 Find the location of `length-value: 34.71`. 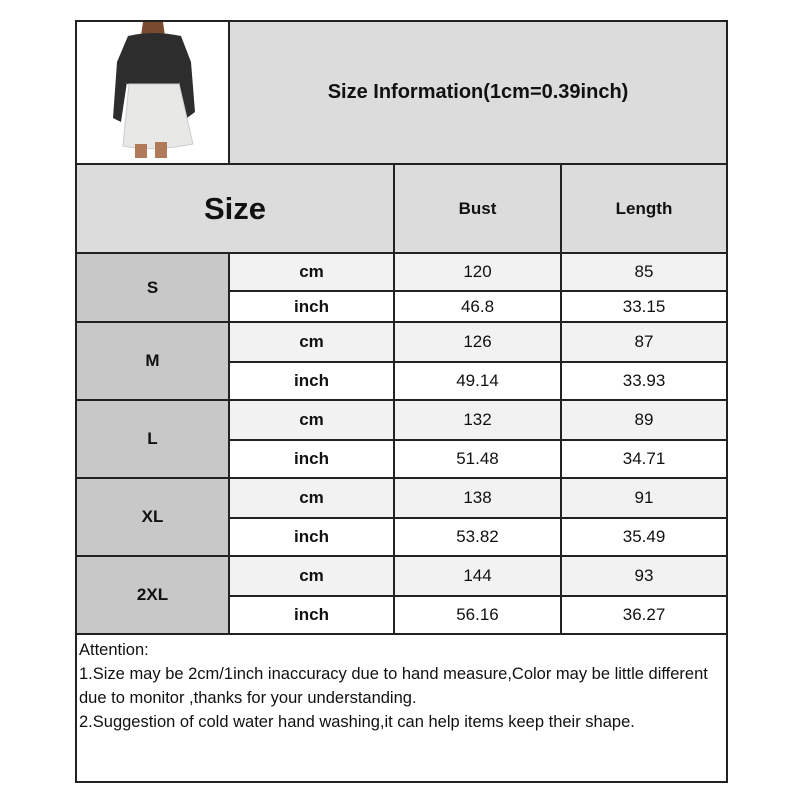

length-value: 34.71 is located at coordinates (644, 459).